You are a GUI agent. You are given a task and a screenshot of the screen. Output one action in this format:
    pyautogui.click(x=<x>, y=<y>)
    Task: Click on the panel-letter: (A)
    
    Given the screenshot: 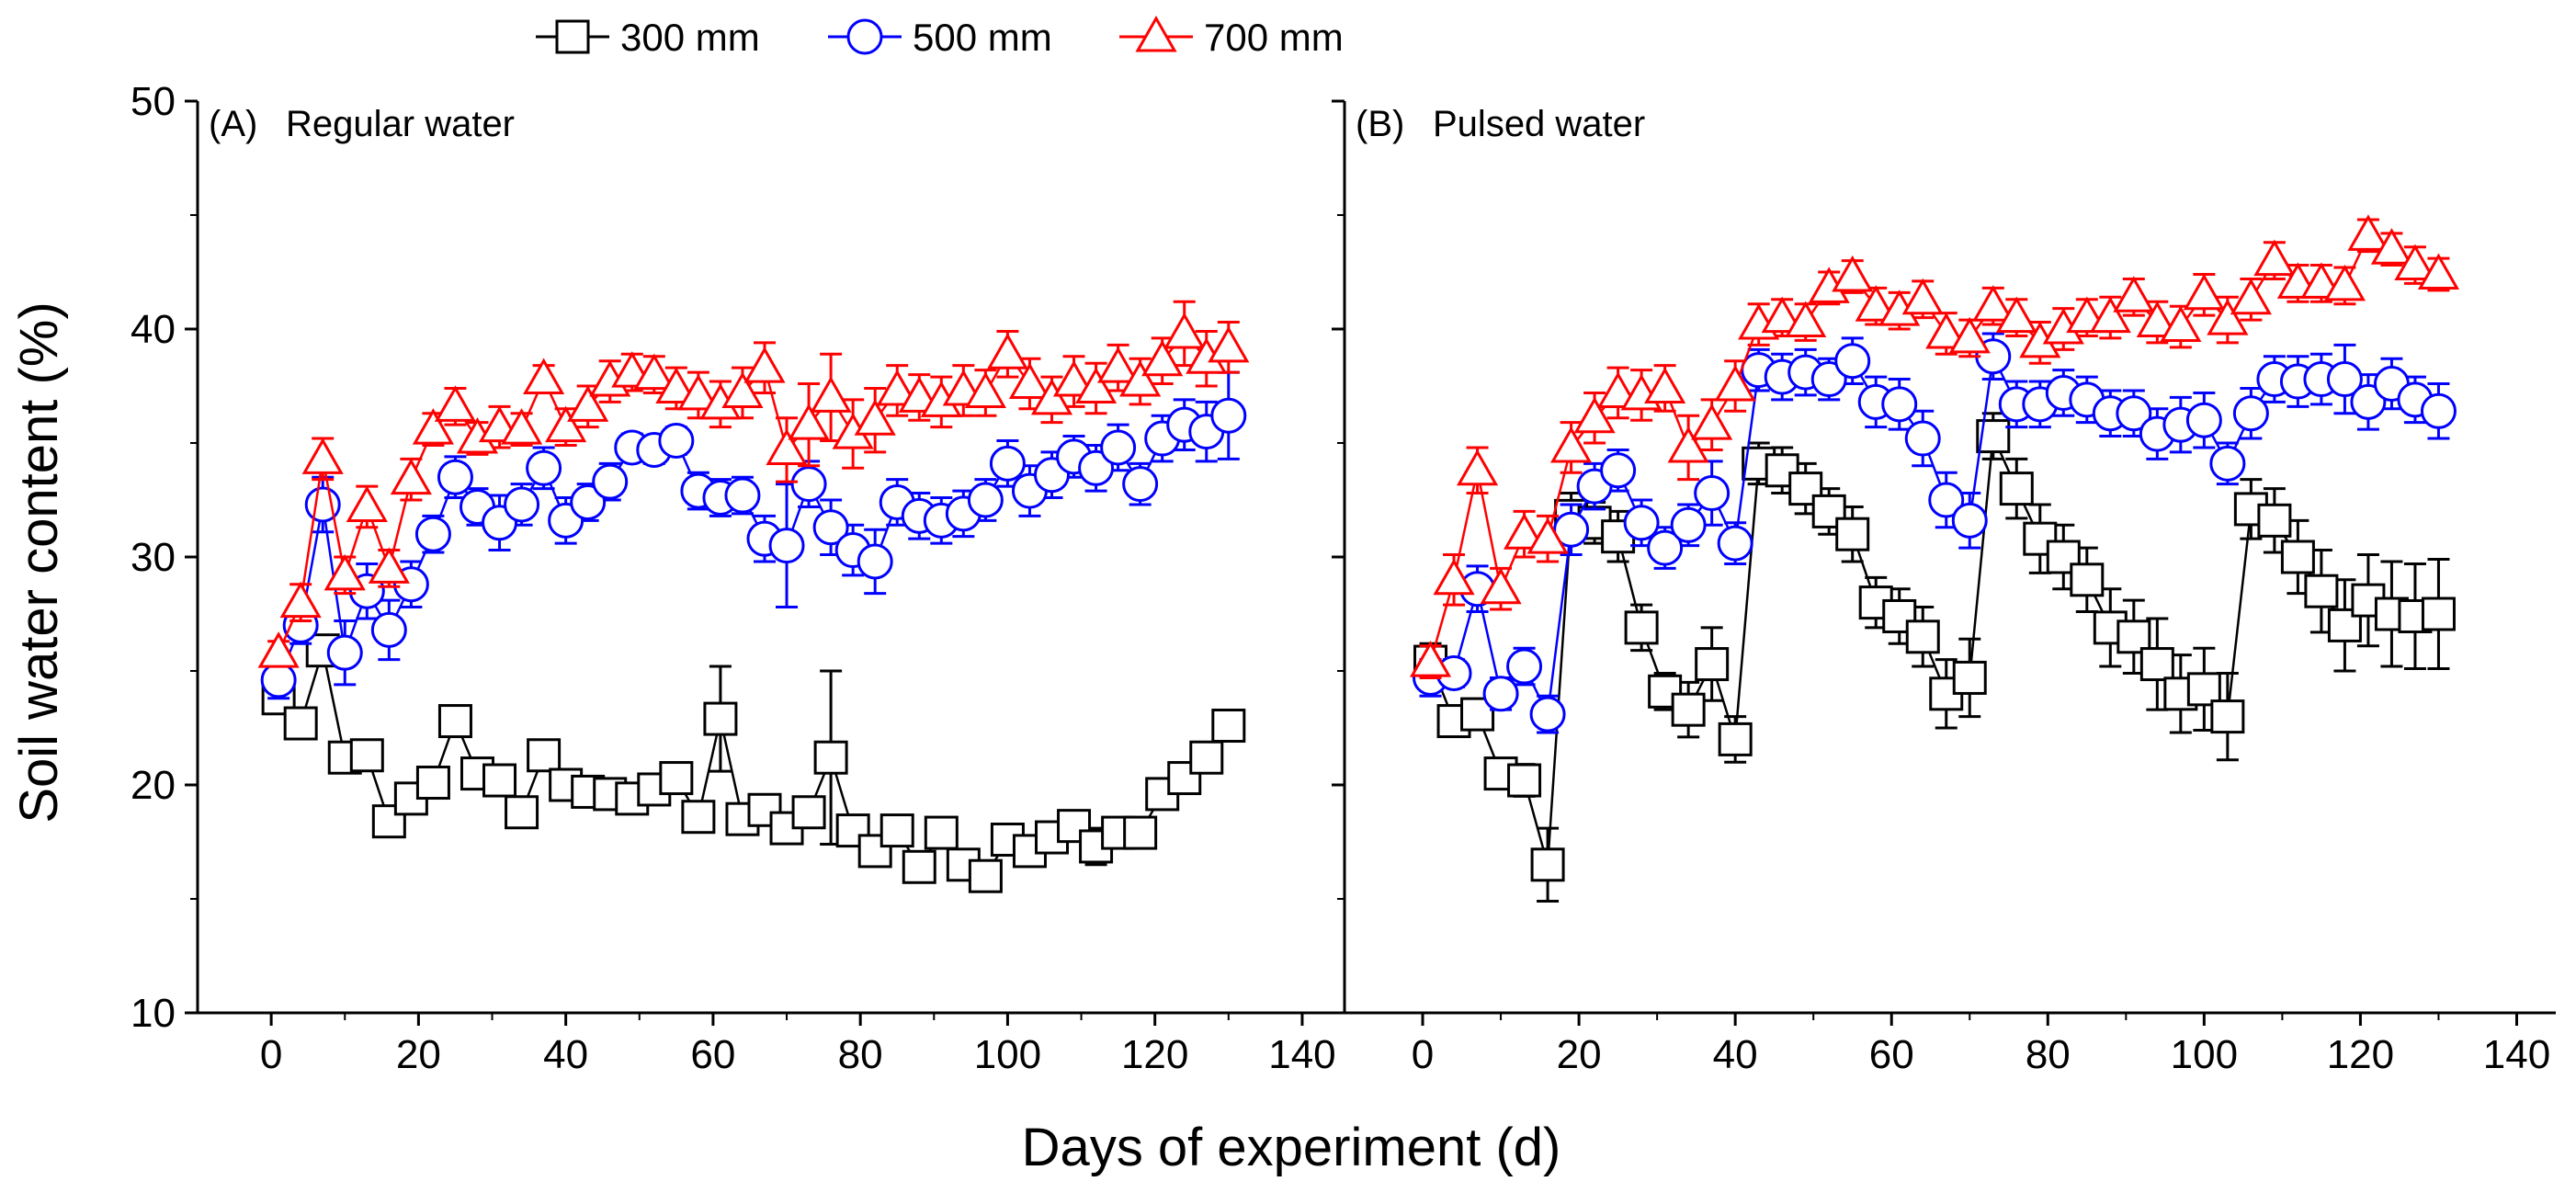 What is the action you would take?
    pyautogui.click(x=233, y=124)
    